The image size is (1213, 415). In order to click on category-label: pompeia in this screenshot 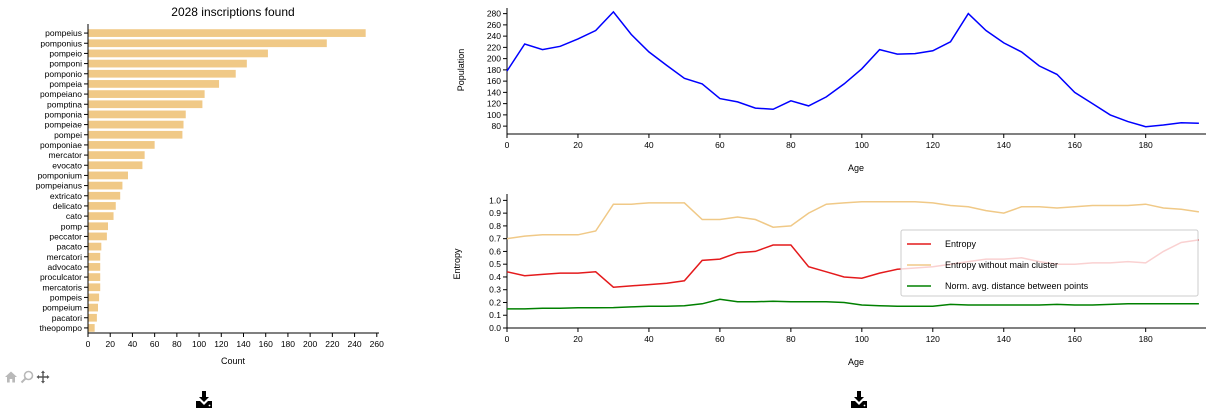, I will do `click(65, 84)`.